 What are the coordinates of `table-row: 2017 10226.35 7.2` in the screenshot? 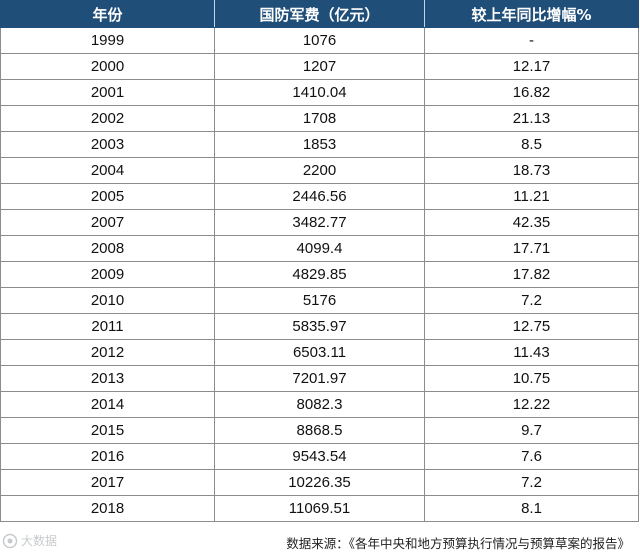 It's located at (319, 482).